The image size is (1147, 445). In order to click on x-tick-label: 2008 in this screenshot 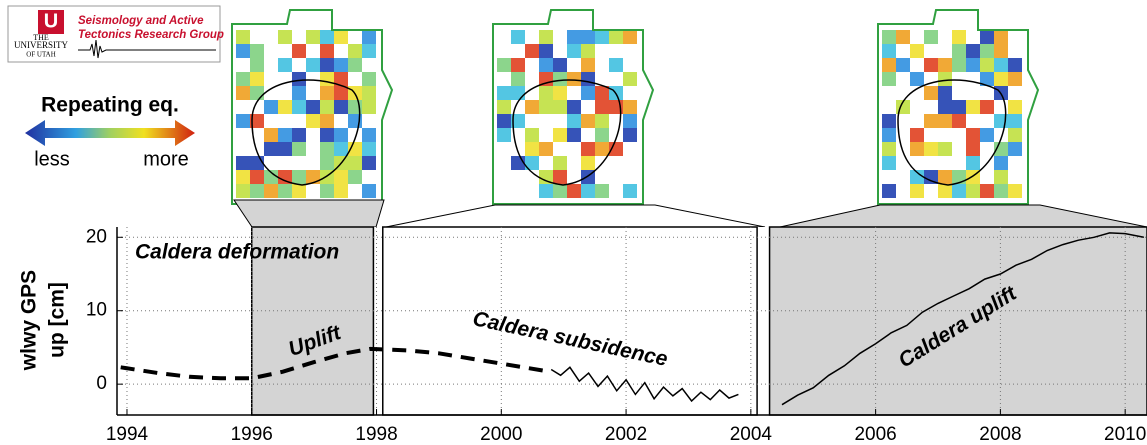, I will do `click(1000, 434)`.